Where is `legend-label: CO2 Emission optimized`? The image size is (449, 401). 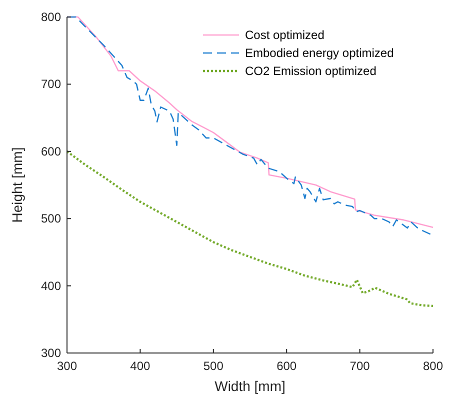 legend-label: CO2 Emission optimized is located at coordinates (310, 71).